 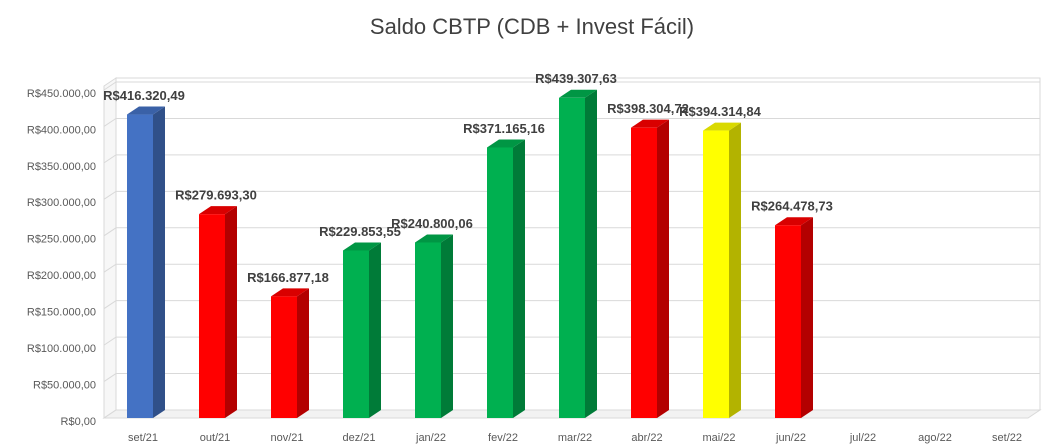 I want to click on value-label: R$279.693,30, so click(x=216, y=195).